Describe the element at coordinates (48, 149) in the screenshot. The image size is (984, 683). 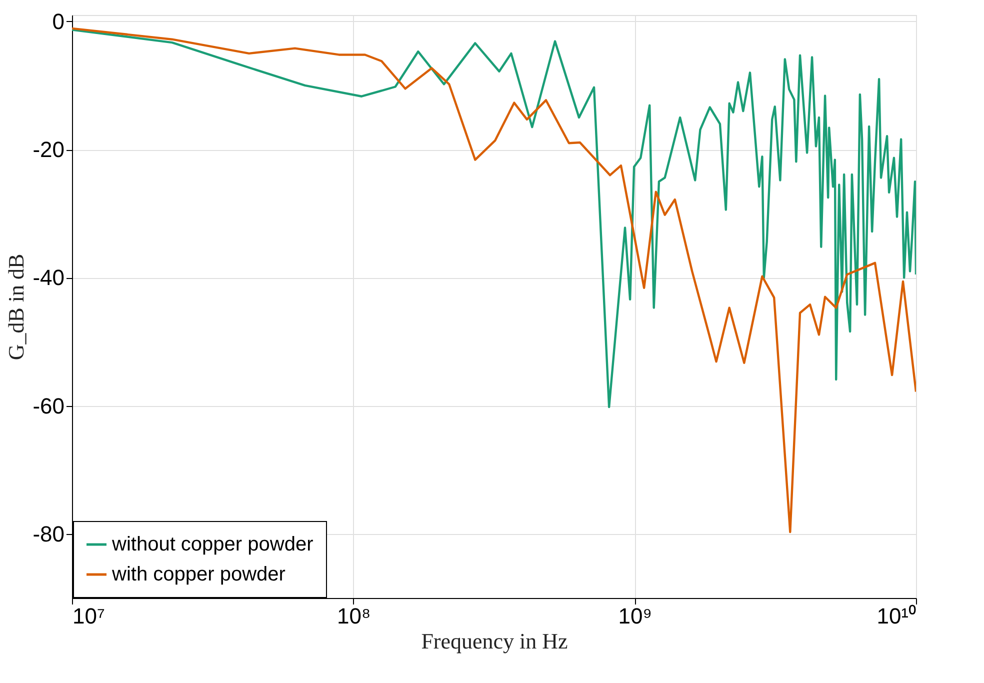
I see `y-tick-label: -20` at that location.